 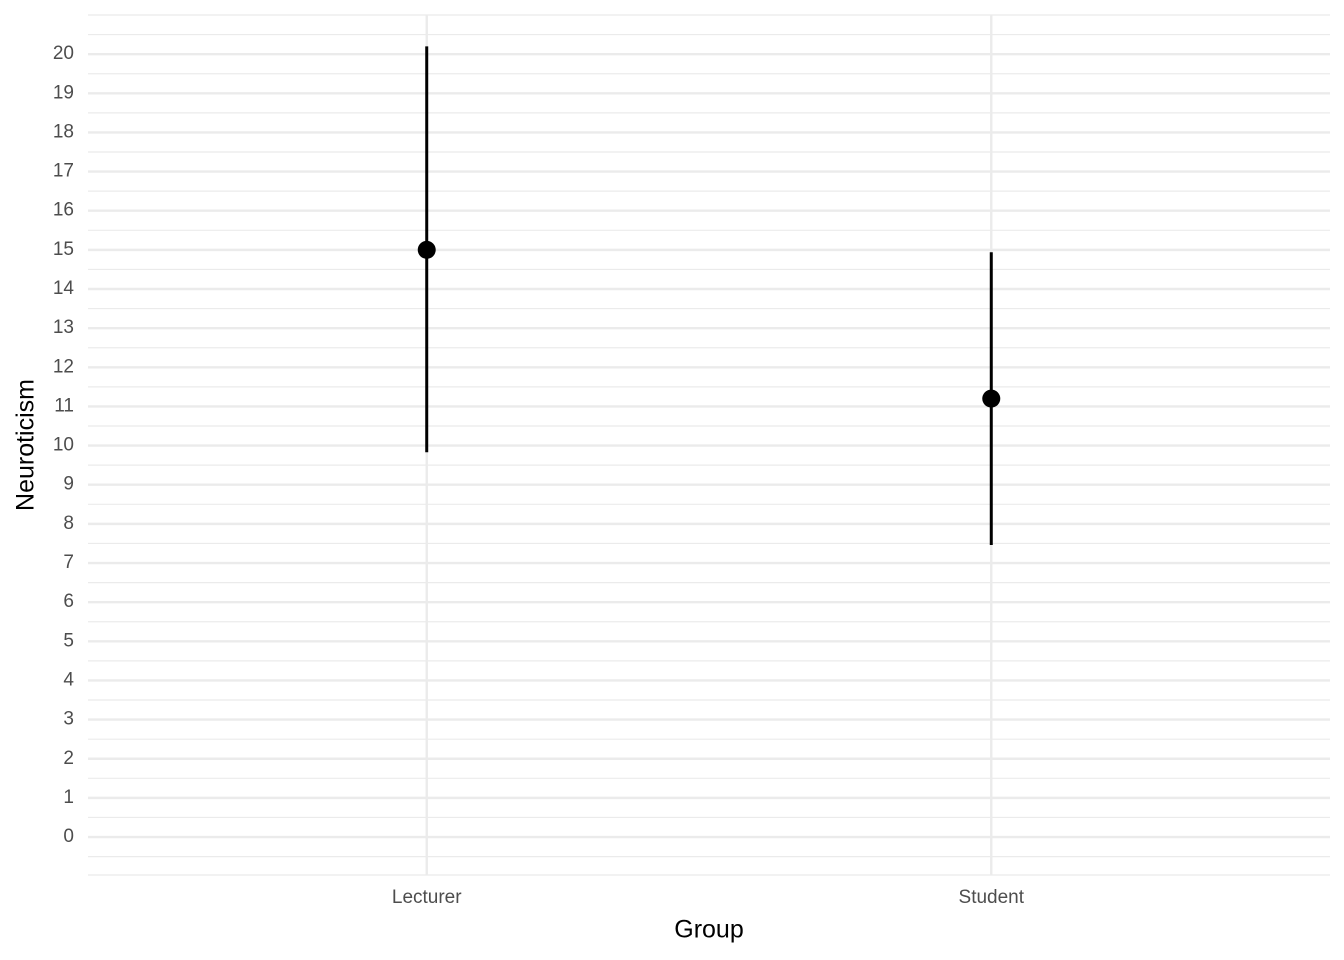 I want to click on y-tick-label: 20, so click(x=63, y=53).